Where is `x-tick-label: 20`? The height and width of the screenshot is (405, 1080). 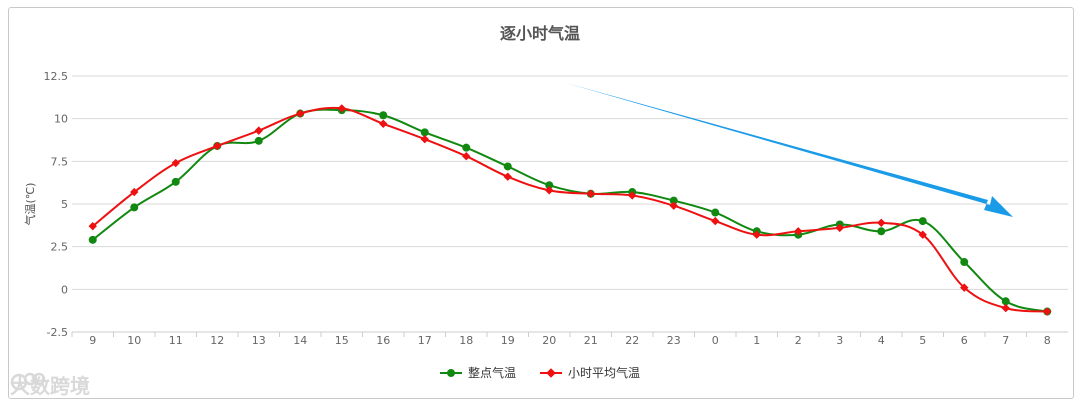 x-tick-label: 20 is located at coordinates (549, 340).